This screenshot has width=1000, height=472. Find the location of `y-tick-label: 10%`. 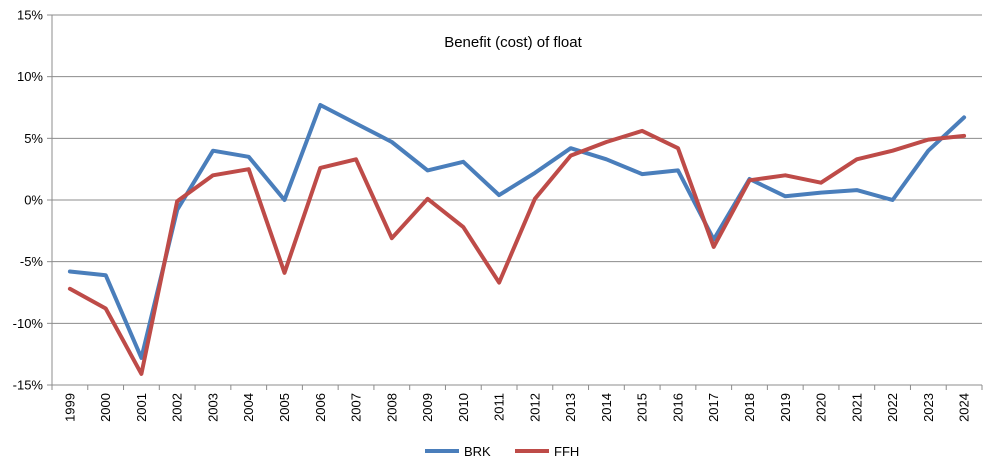

y-tick-label: 10% is located at coordinates (30, 76).